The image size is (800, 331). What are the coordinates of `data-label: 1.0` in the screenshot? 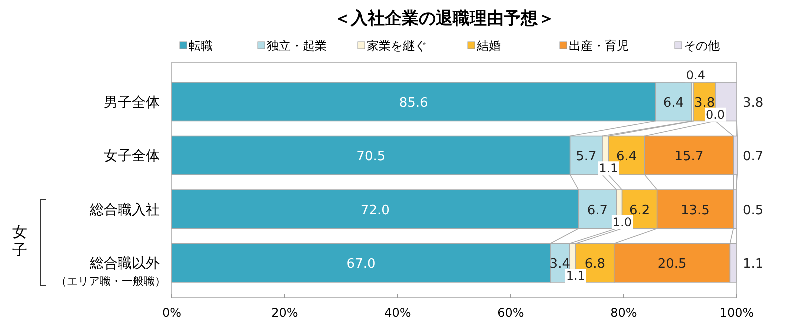 It's located at (622, 222).